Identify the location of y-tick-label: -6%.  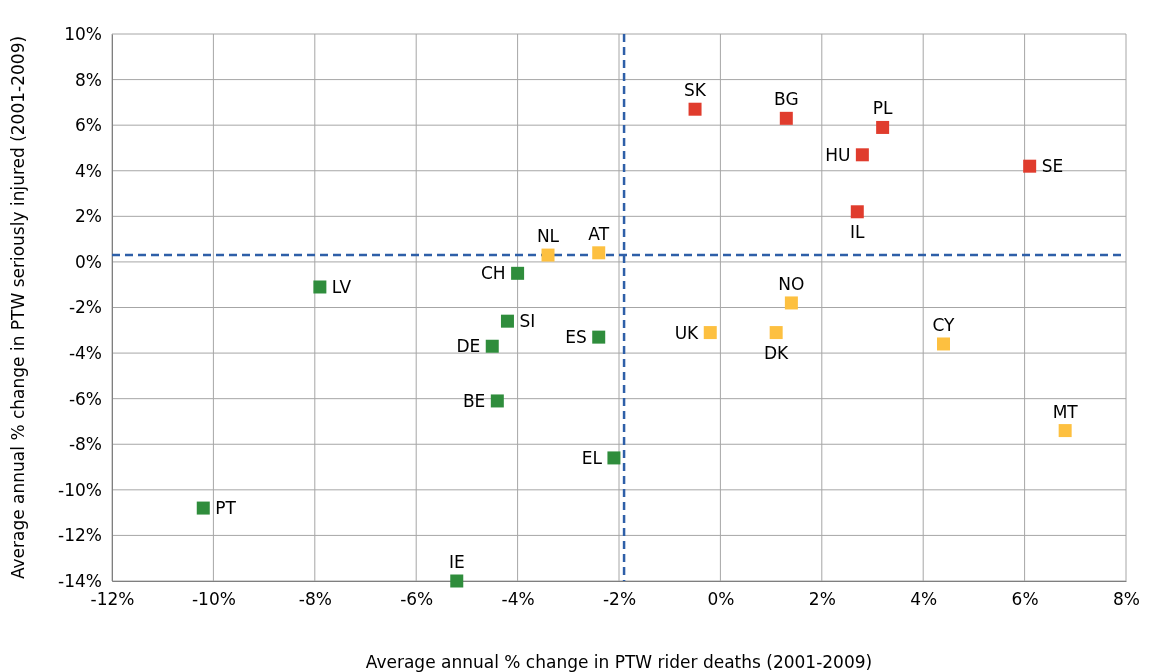
(85, 398).